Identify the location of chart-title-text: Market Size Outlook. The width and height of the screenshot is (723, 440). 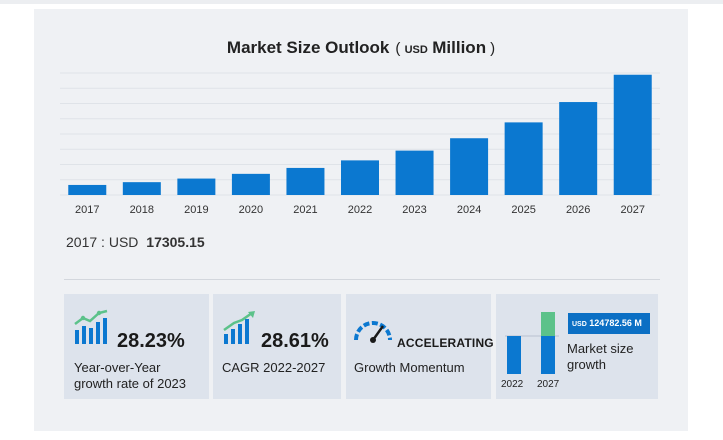
(308, 47).